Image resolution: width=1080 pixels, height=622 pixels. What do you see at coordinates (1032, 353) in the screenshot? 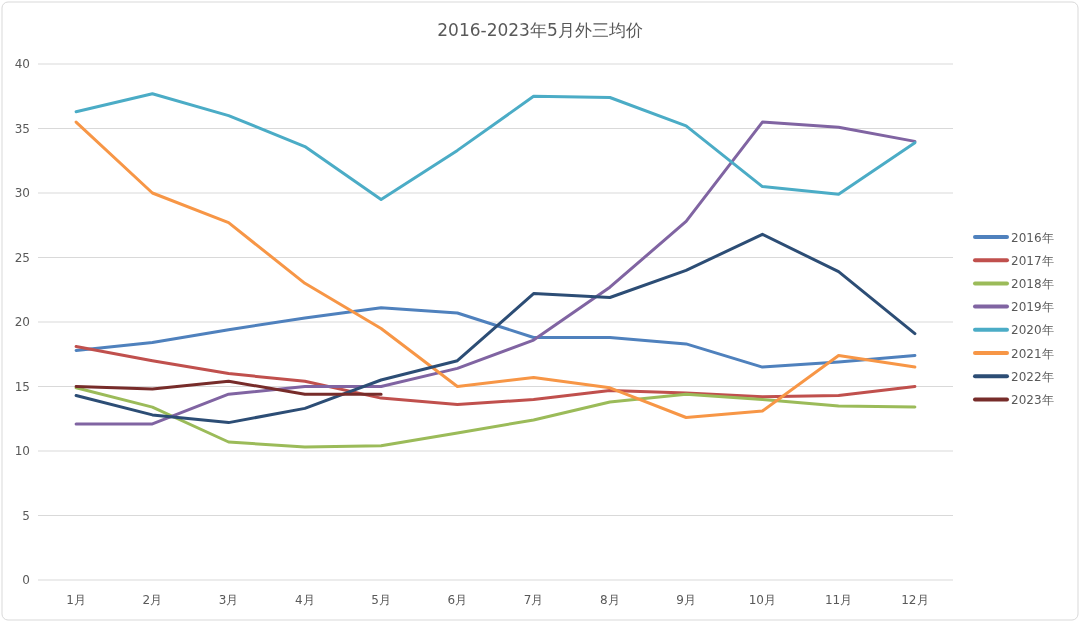
I see `legend-label: 2021年` at bounding box center [1032, 353].